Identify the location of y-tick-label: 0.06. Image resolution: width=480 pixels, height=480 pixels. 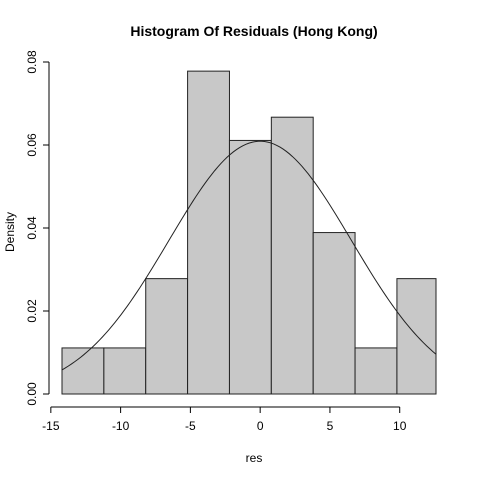
(32, 145).